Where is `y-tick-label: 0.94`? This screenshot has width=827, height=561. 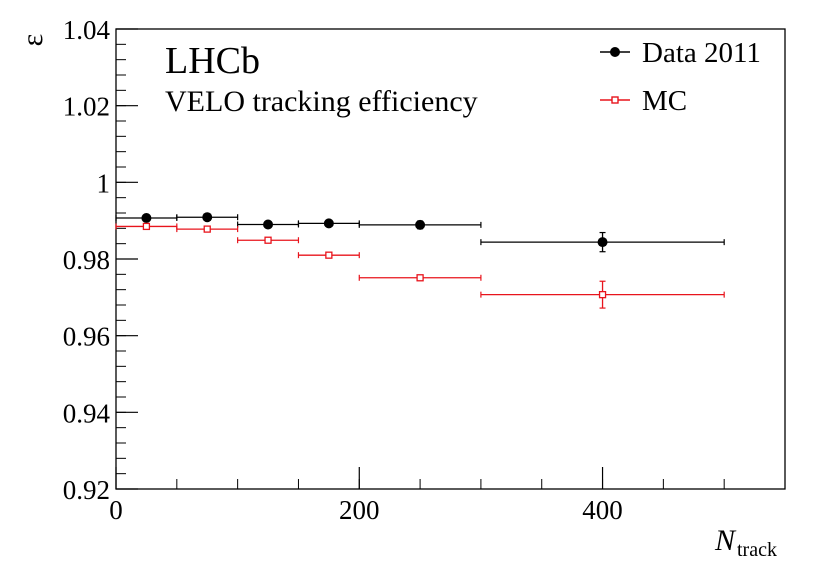 y-tick-label: 0.94 is located at coordinates (87, 413).